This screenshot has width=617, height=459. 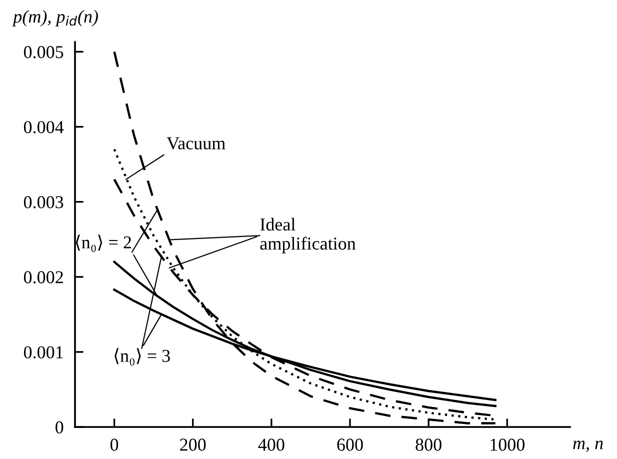 What do you see at coordinates (114, 444) in the screenshot?
I see `x-tick-label: 0` at bounding box center [114, 444].